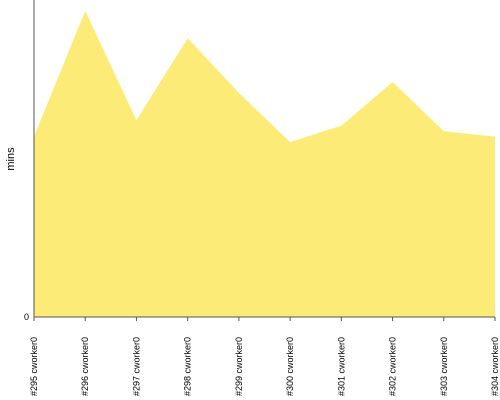 This screenshot has height=400, width=500. Describe the element at coordinates (188, 366) in the screenshot. I see `x-tick-label-3: #298 cworker0` at that location.